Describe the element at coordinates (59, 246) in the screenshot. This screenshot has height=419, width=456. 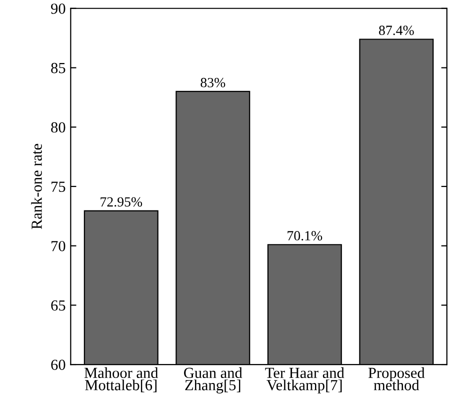
I see `y-tick-label: 70` at that location.